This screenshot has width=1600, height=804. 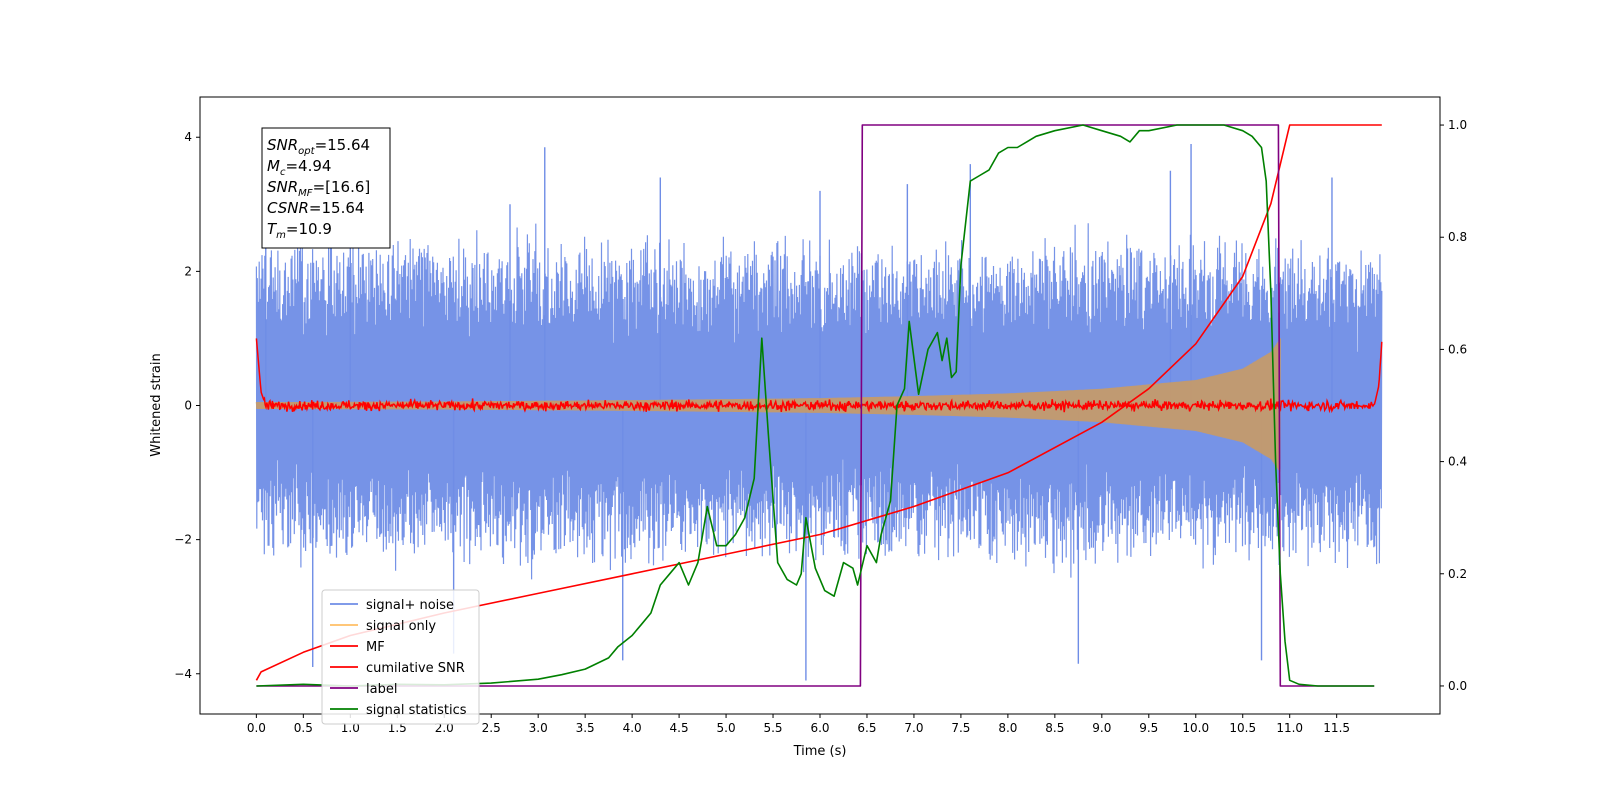 I want to click on y-right-tick-label: 0.8, so click(x=1457, y=237).